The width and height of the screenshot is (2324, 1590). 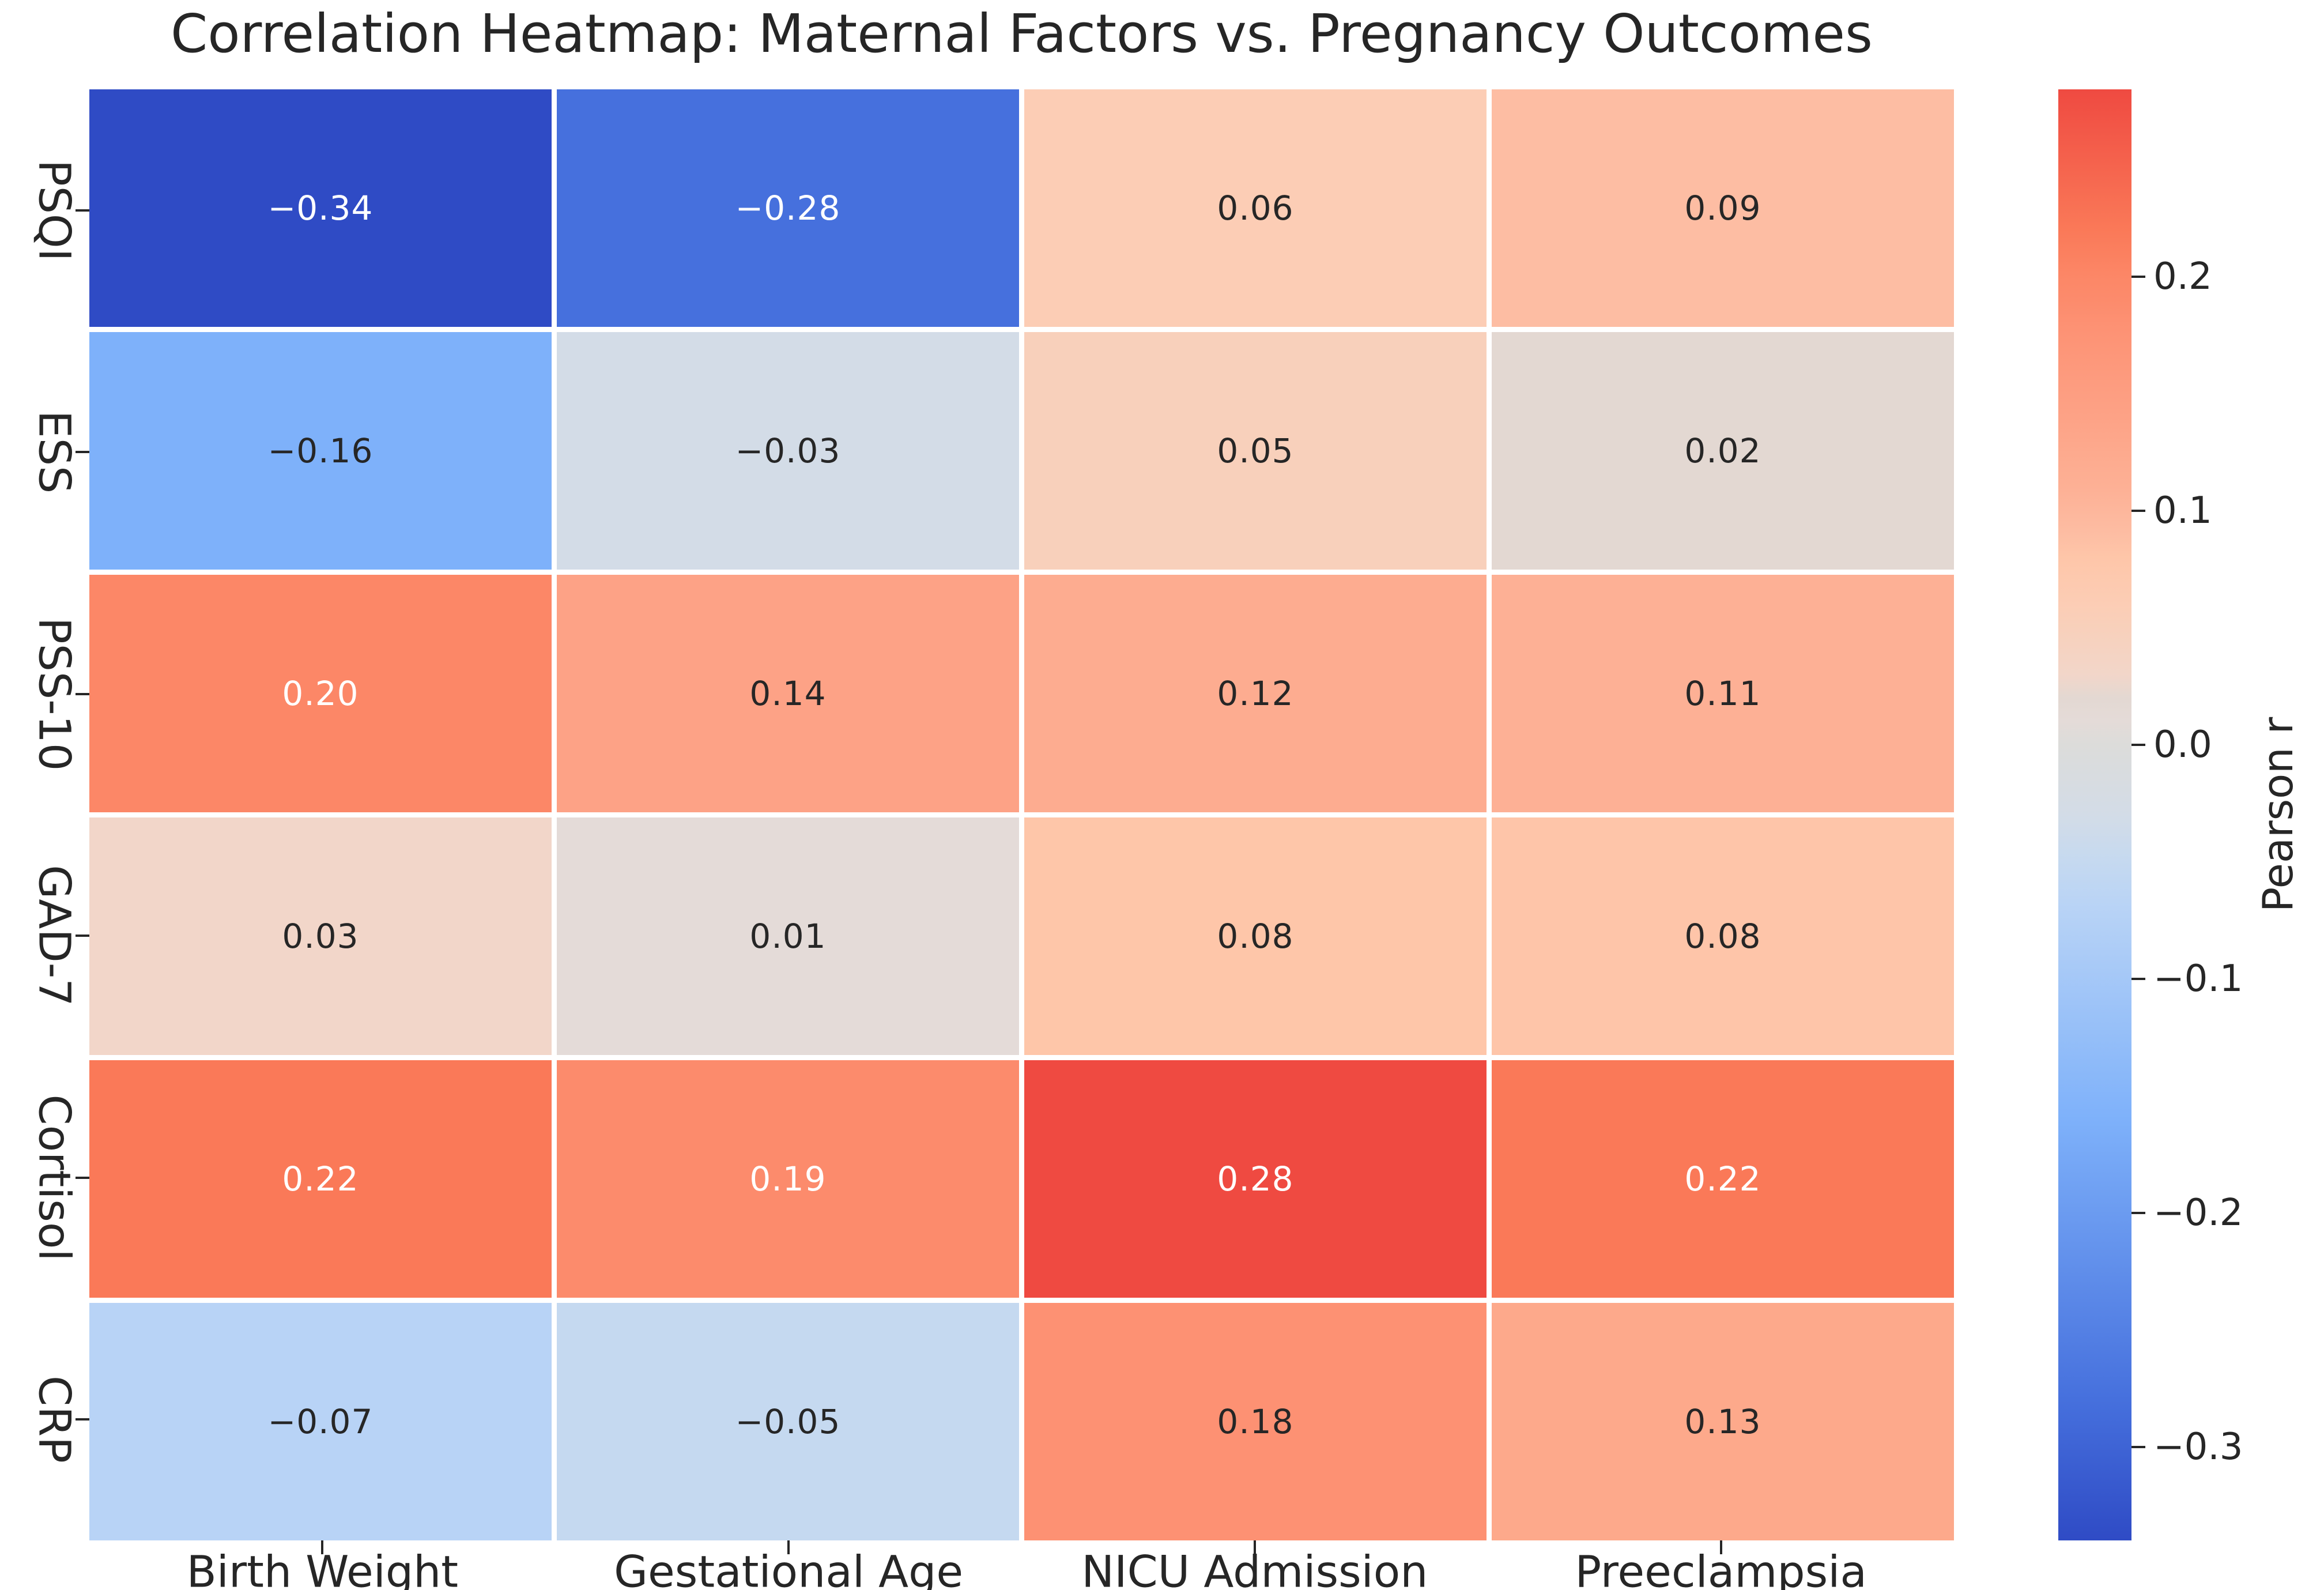 What do you see at coordinates (1723, 451) in the screenshot?
I see `heatmap-cell: 0.02` at bounding box center [1723, 451].